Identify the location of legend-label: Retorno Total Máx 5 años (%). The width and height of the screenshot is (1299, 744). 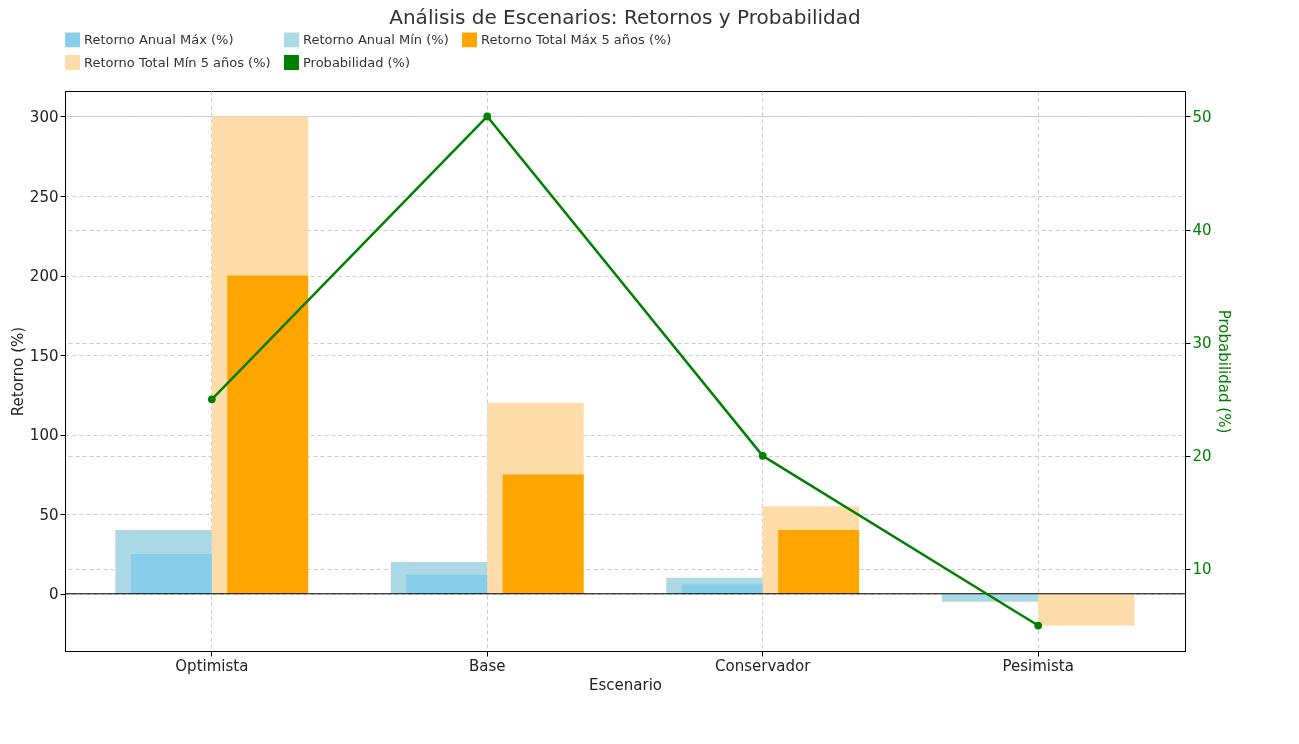
(576, 39).